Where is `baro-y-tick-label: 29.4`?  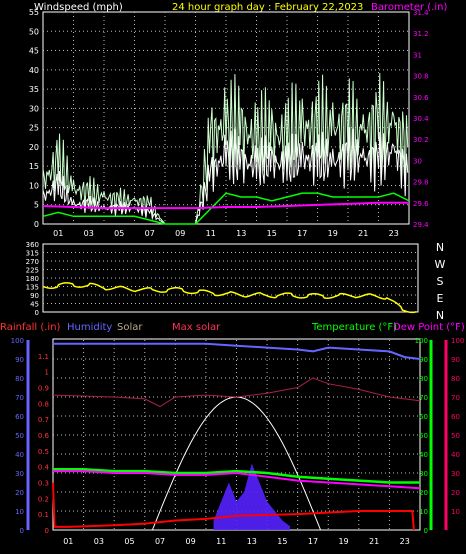 baro-y-tick-label: 29.4 is located at coordinates (421, 225).